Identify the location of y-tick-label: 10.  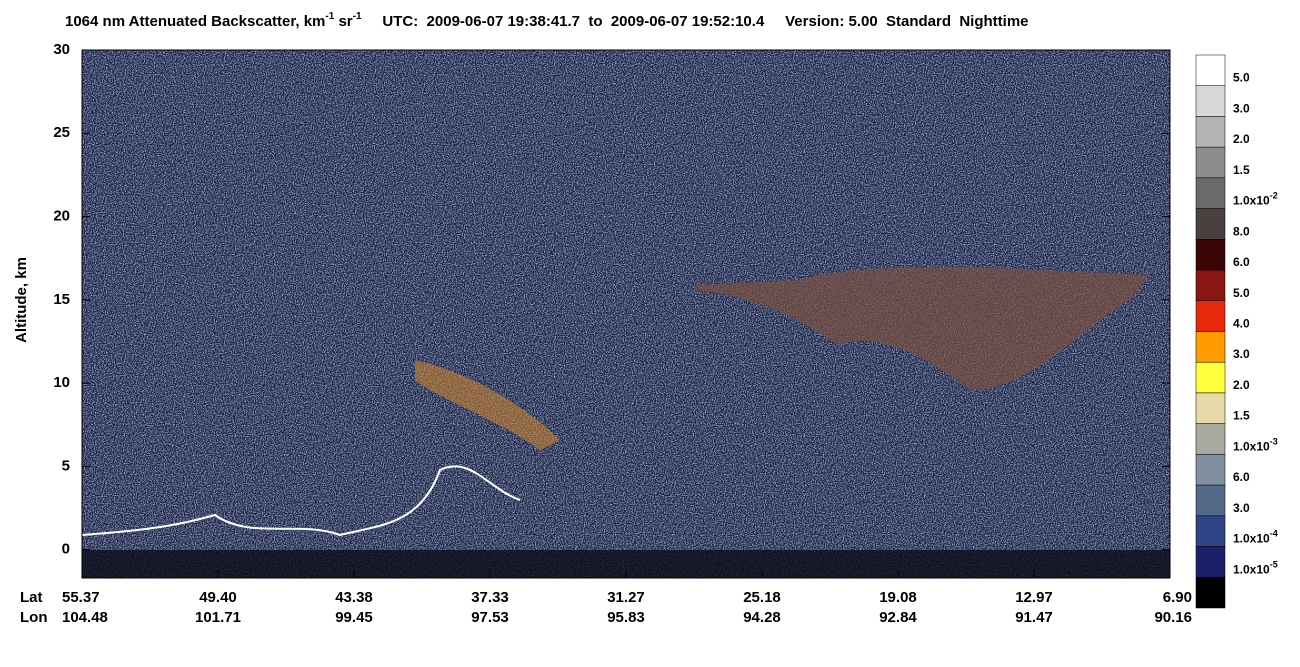
(61, 382).